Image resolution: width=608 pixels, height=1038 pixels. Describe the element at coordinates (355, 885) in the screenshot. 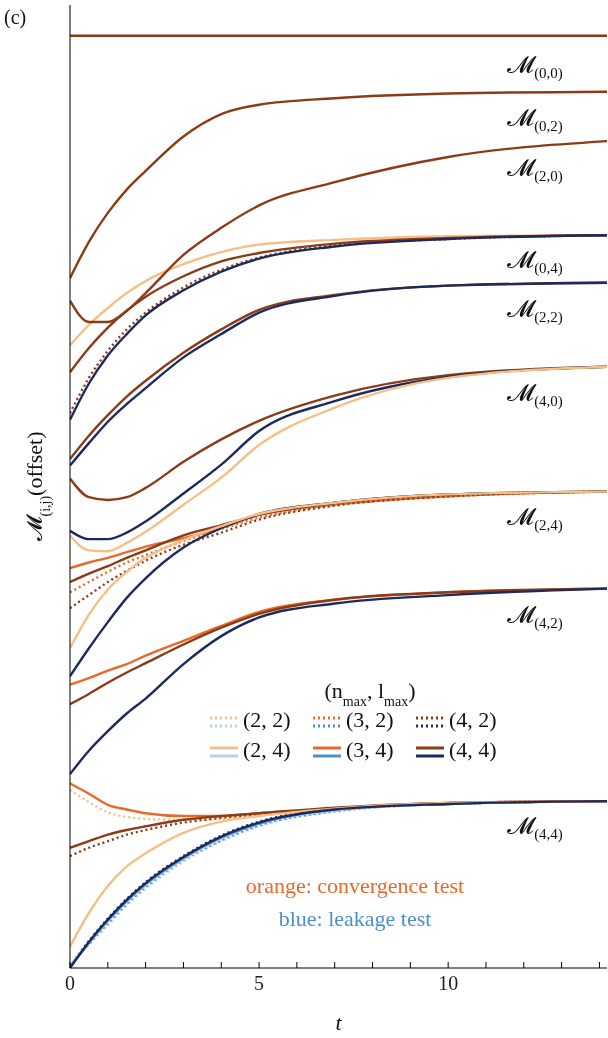

I see `annotation: orange: convergence test` at that location.